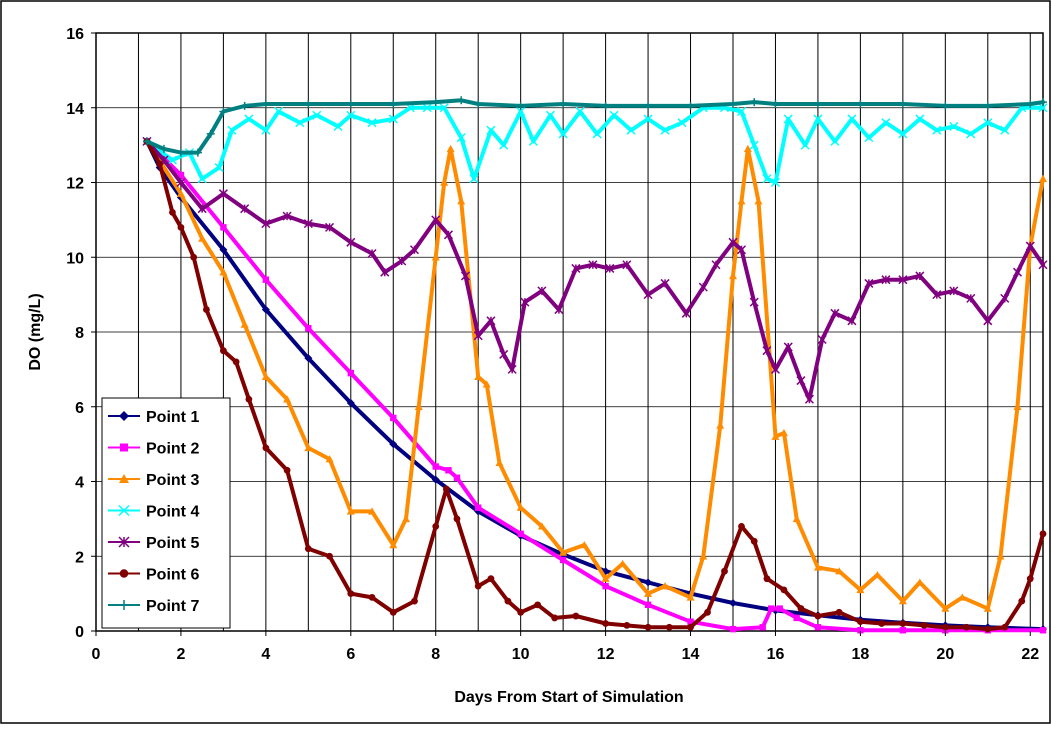 Image resolution: width=1051 pixels, height=729 pixels. I want to click on y-tick-label: 16, so click(75, 34).